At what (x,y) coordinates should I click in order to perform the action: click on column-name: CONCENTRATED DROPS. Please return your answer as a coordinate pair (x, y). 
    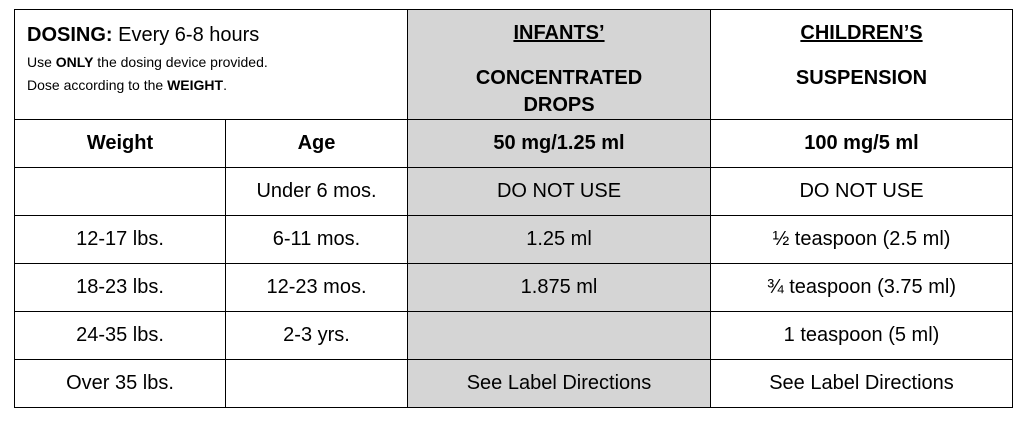
    Looking at the image, I should click on (559, 91).